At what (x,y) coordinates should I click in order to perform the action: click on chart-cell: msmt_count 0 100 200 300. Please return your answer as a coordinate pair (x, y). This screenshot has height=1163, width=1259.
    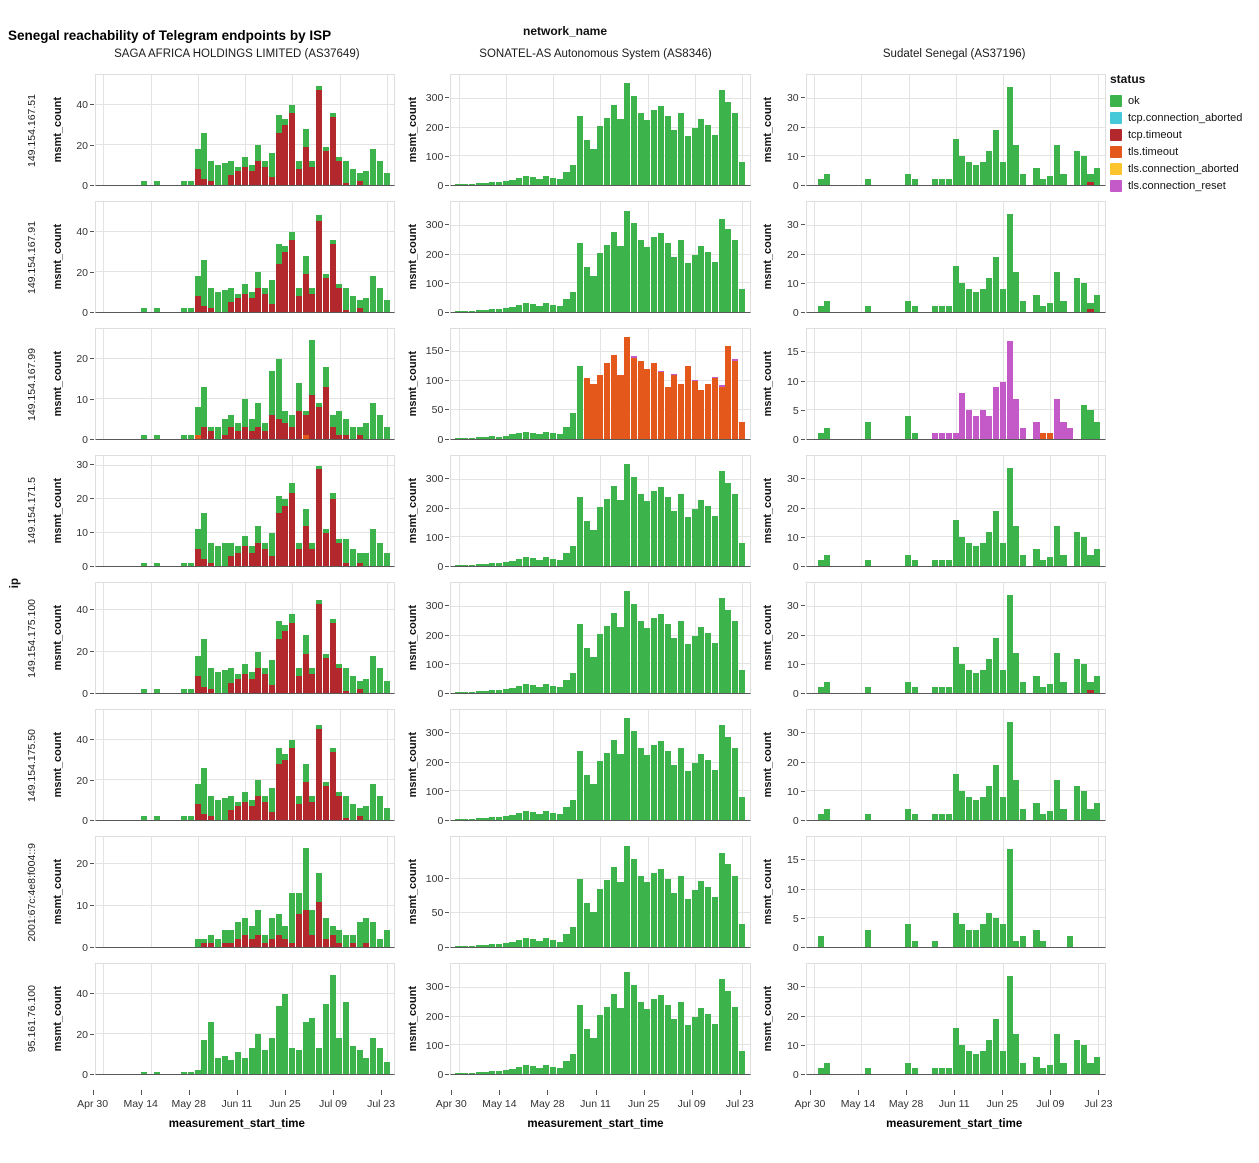
    Looking at the image, I should click on (578, 133).